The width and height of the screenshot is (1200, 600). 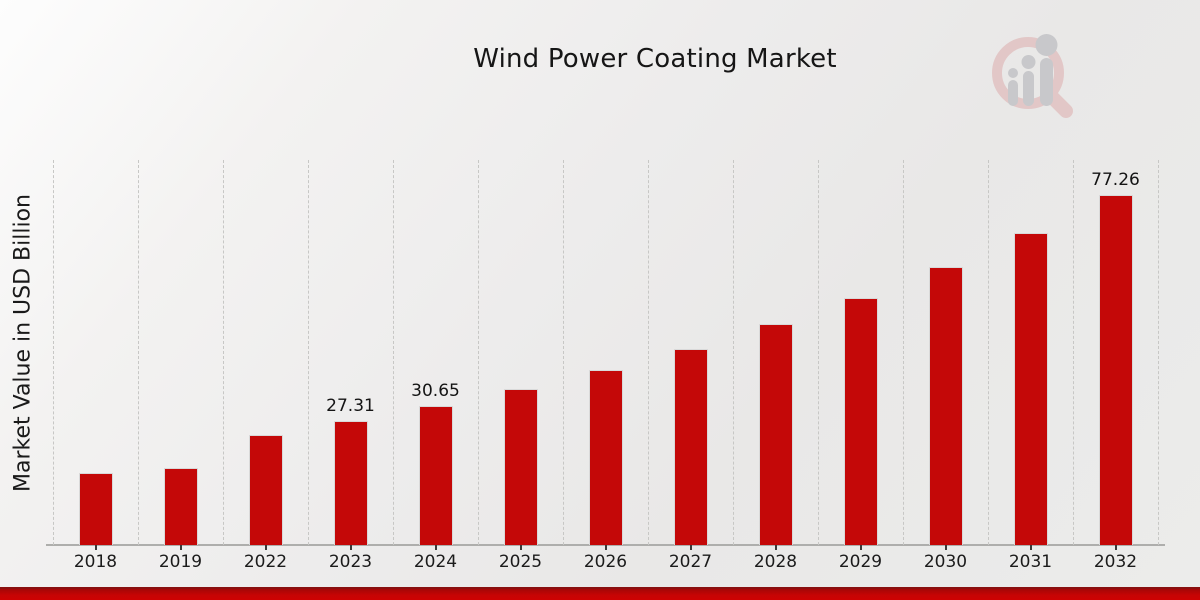 What do you see at coordinates (605, 562) in the screenshot?
I see `x-tick-label-2026: 2026` at bounding box center [605, 562].